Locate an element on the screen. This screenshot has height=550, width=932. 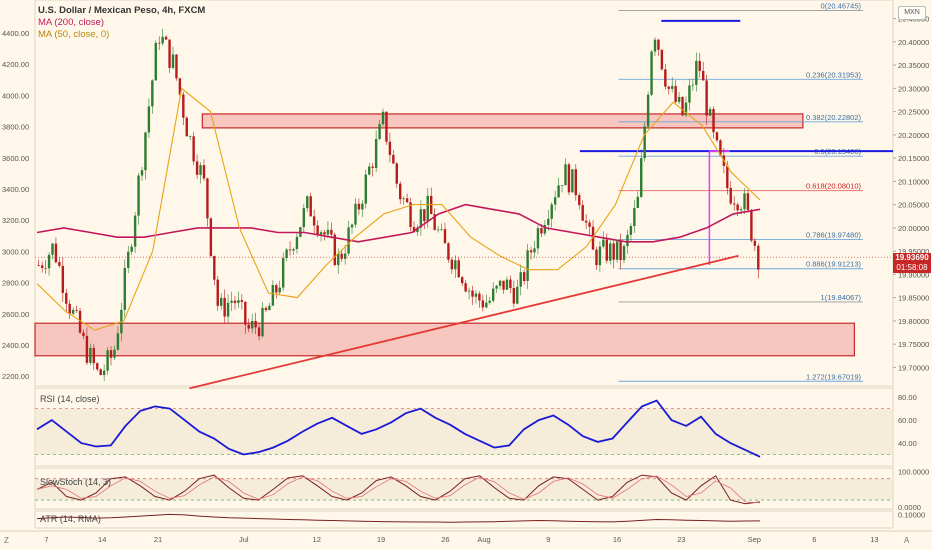
x-axis-tick: Sep is located at coordinates (754, 539).